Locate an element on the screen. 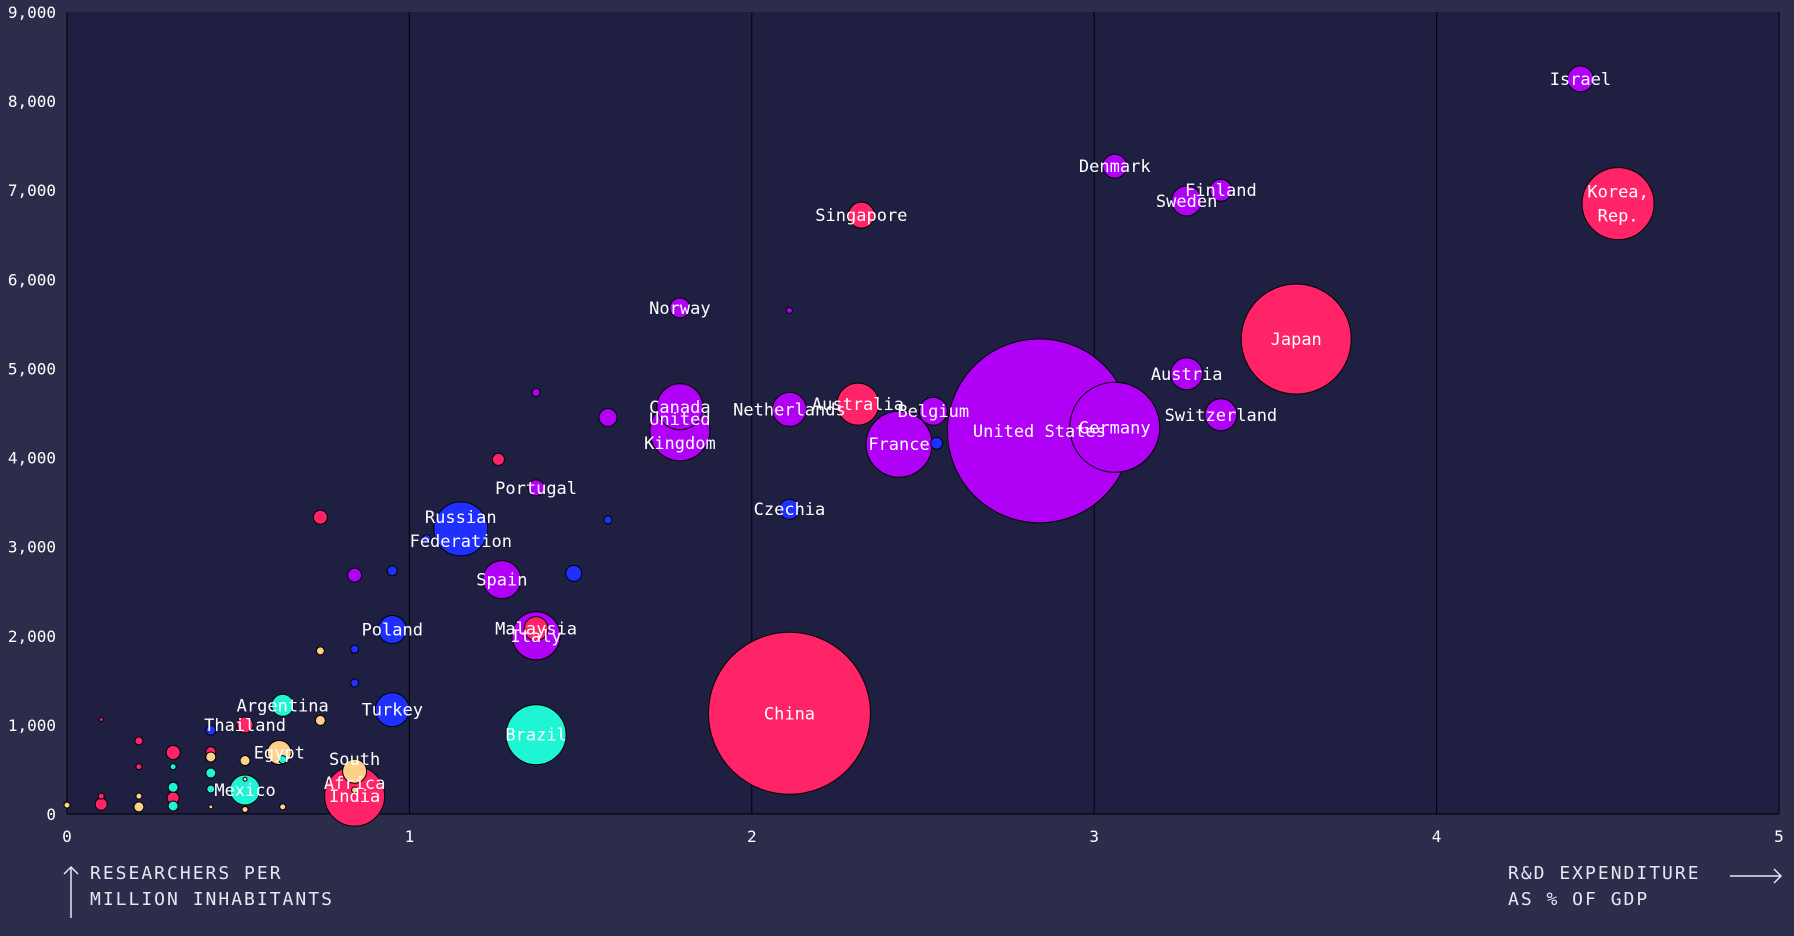 This screenshot has width=1794, height=936. y-tick-label: 4,000 is located at coordinates (32, 458).